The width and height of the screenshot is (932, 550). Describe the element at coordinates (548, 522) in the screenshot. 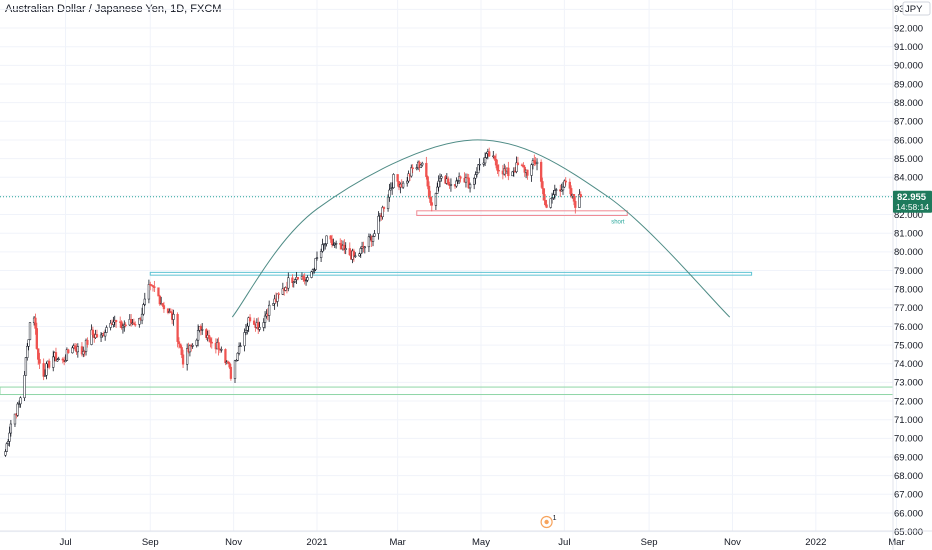

I see `economic-events-icon: 1` at that location.